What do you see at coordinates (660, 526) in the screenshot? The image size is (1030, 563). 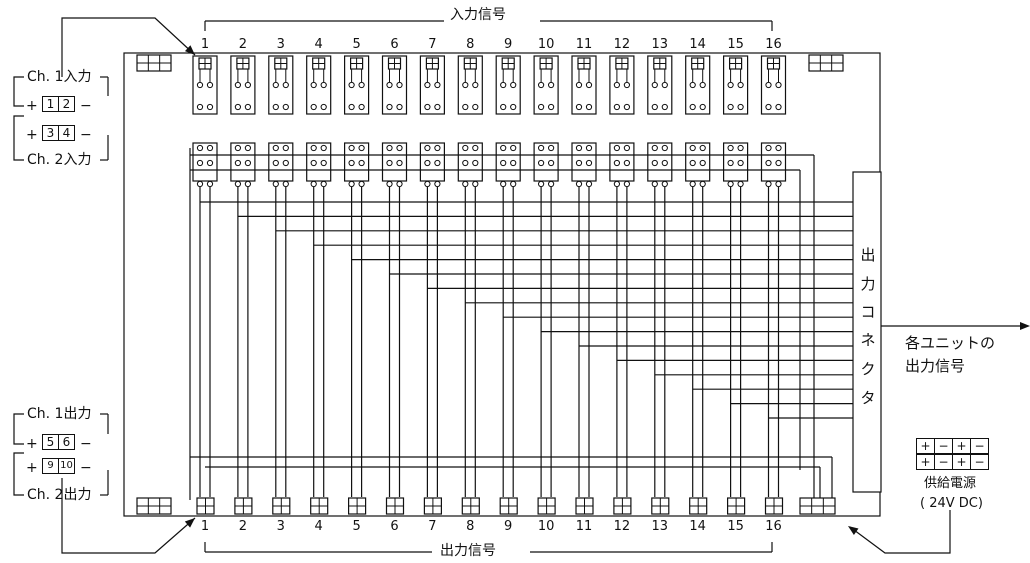 I see `bottom-channel-number: 13` at bounding box center [660, 526].